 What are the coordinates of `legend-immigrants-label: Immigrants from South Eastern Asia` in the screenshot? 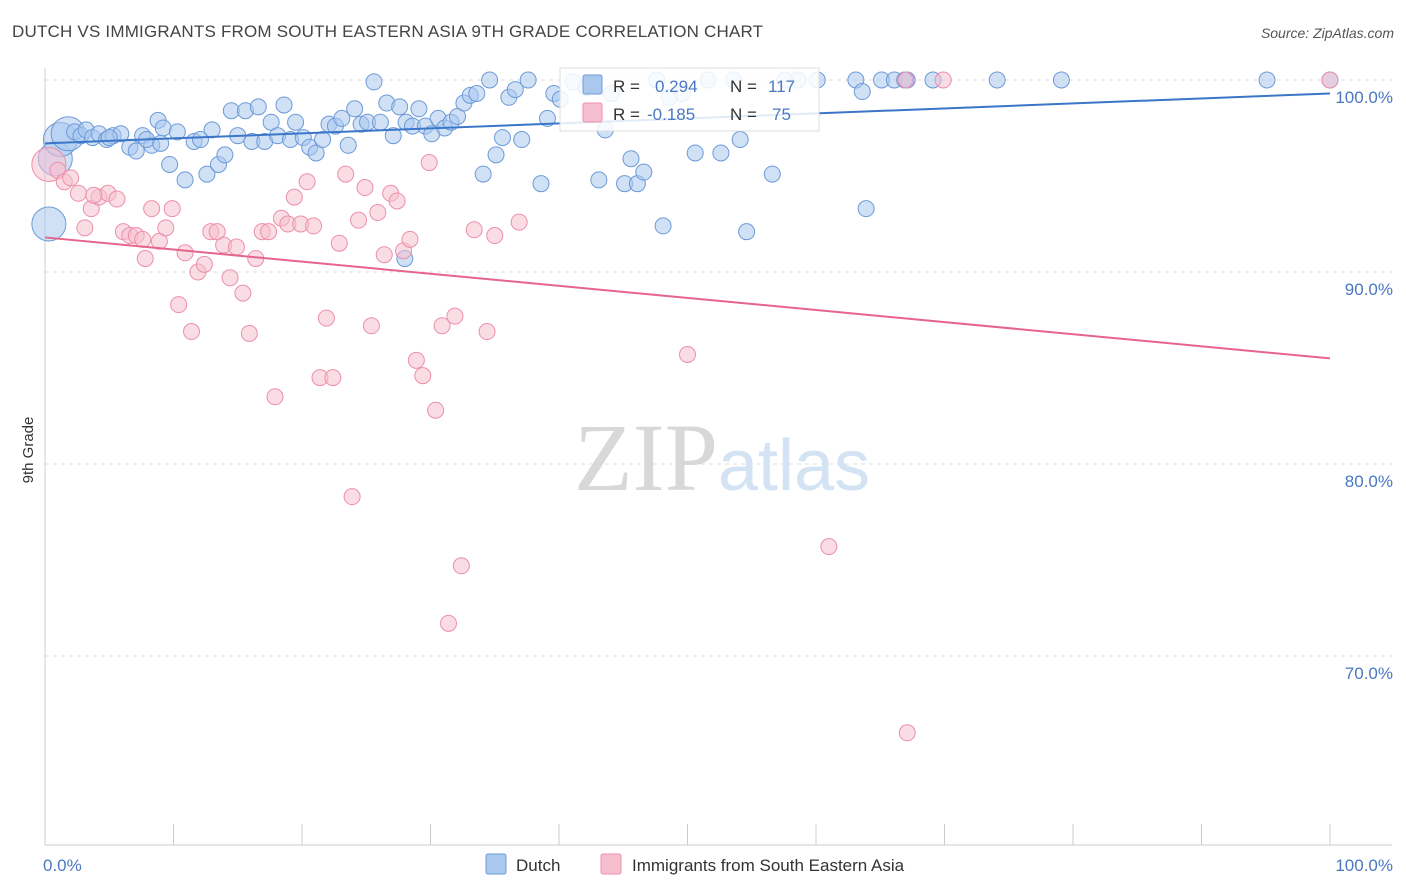 It's located at (768, 865).